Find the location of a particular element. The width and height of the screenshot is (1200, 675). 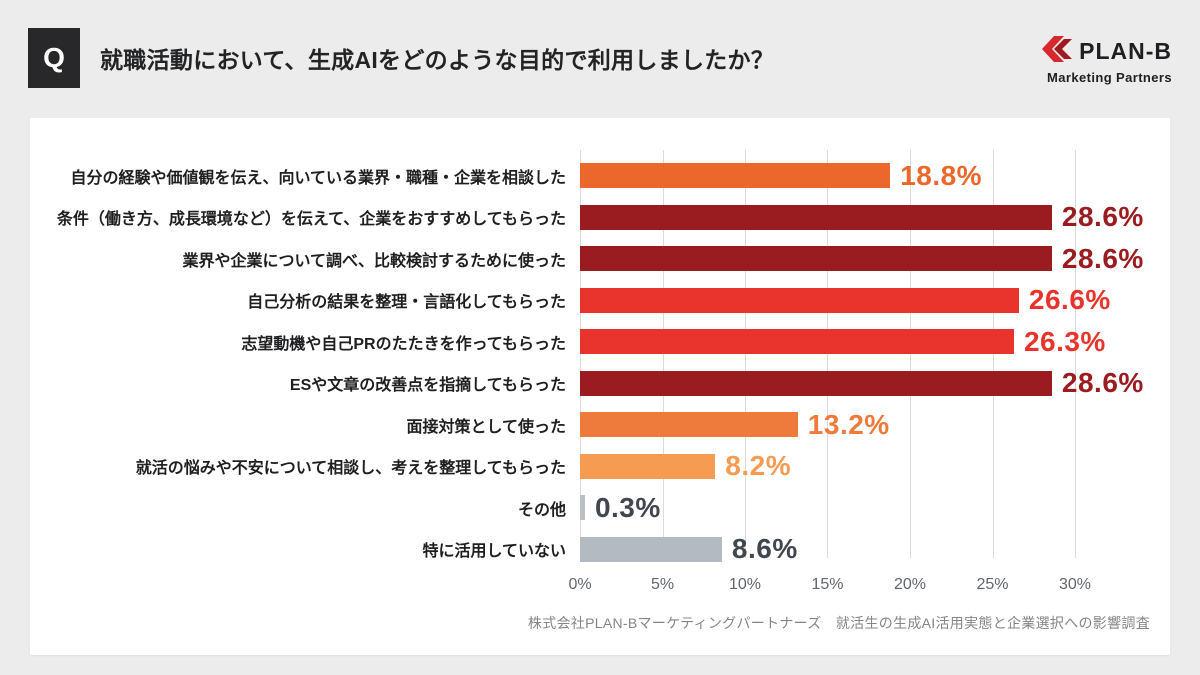

chart-row: 志望動機や自己PRのたたきを作ってもらった 26.3% is located at coordinates (597, 342).